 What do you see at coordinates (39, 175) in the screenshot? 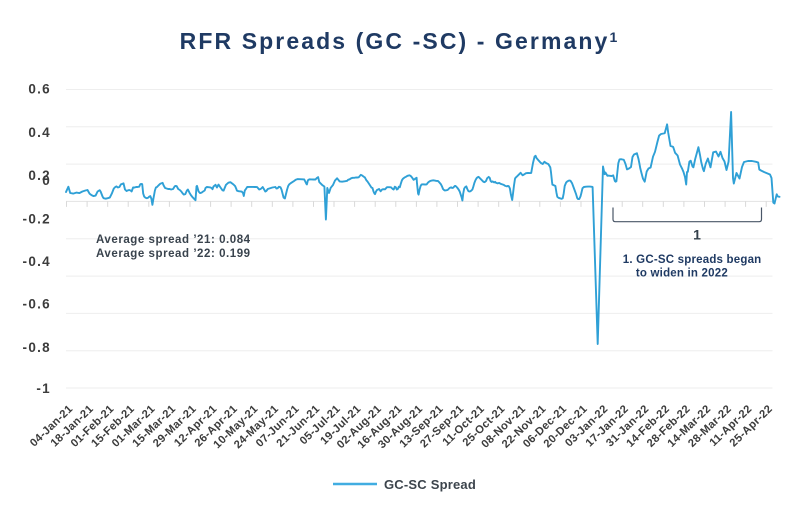
I see `svg-text: 0.2` at bounding box center [39, 175].